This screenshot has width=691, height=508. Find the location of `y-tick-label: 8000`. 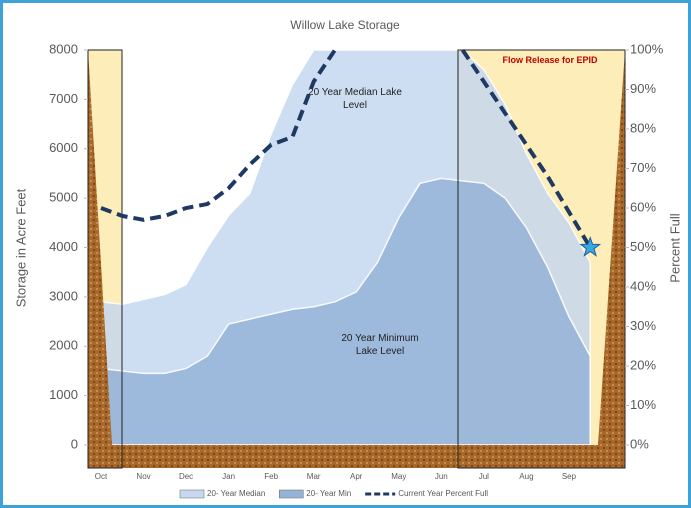

y-tick-label: 8000 is located at coordinates (63, 48).